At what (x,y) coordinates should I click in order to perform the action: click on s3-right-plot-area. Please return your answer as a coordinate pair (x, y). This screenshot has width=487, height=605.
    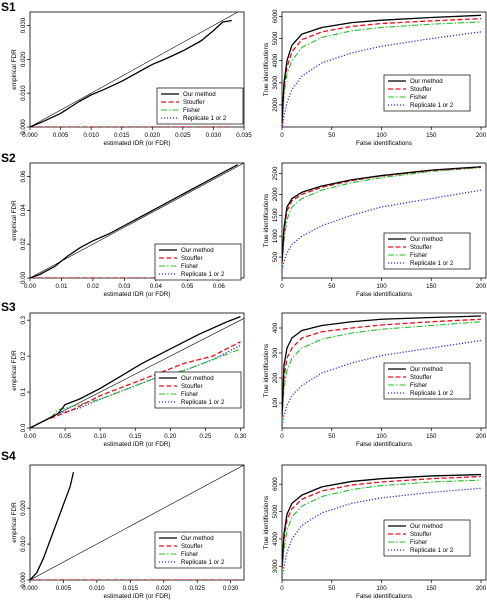
    Looking at the image, I should click on (382, 370).